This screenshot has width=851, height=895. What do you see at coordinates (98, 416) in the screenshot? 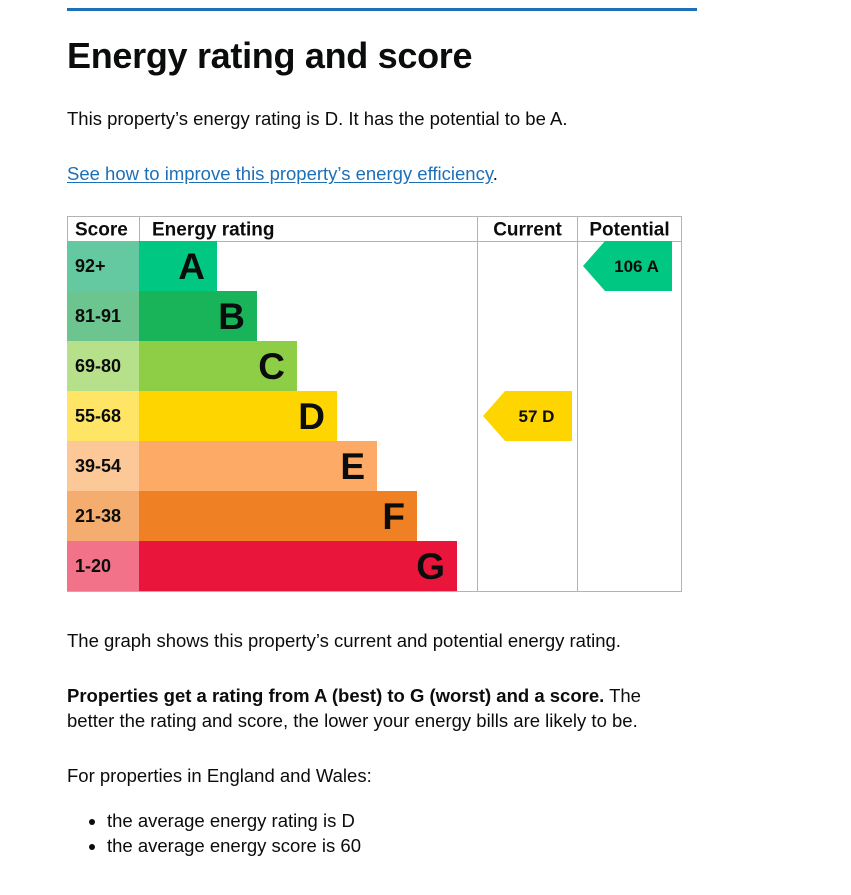
I see `score-label-d: 55-68` at bounding box center [98, 416].